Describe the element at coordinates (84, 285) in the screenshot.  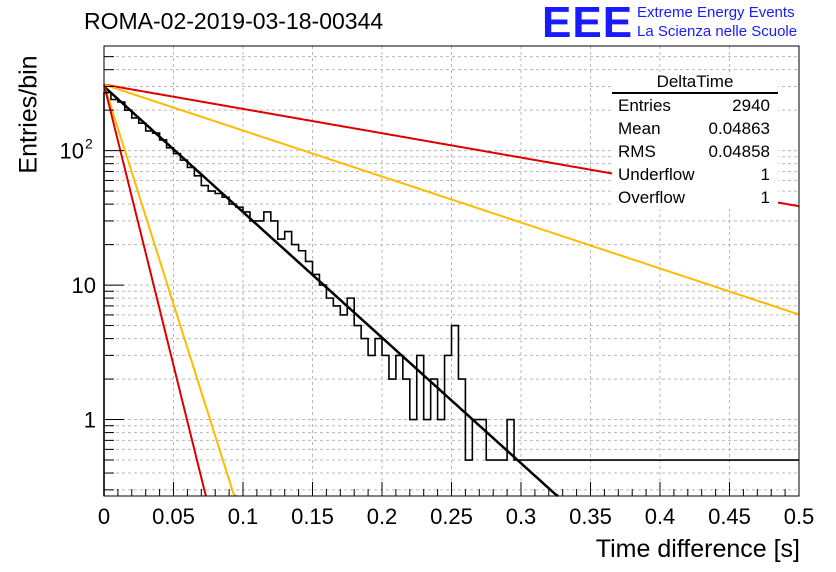
I see `y-tick-label: 10` at that location.